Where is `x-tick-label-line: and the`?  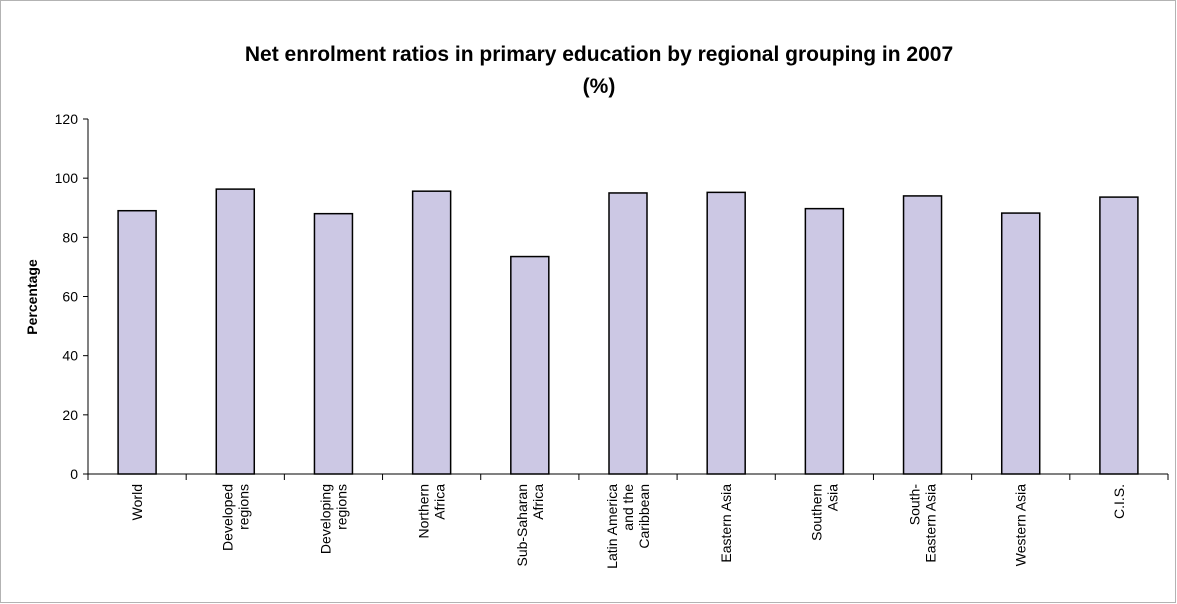
x-tick-label-line: and the is located at coordinates (628, 507).